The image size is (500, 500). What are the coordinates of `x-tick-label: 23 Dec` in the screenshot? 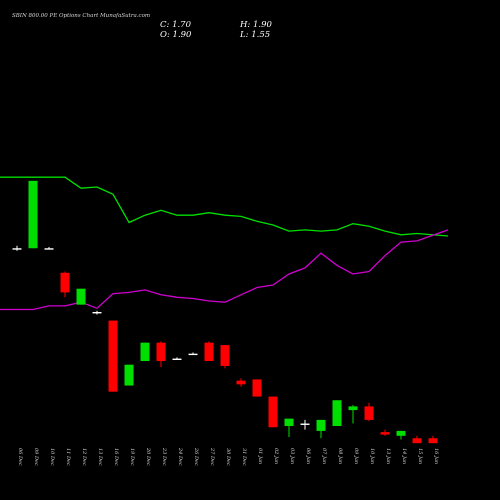 It's located at (164, 456).